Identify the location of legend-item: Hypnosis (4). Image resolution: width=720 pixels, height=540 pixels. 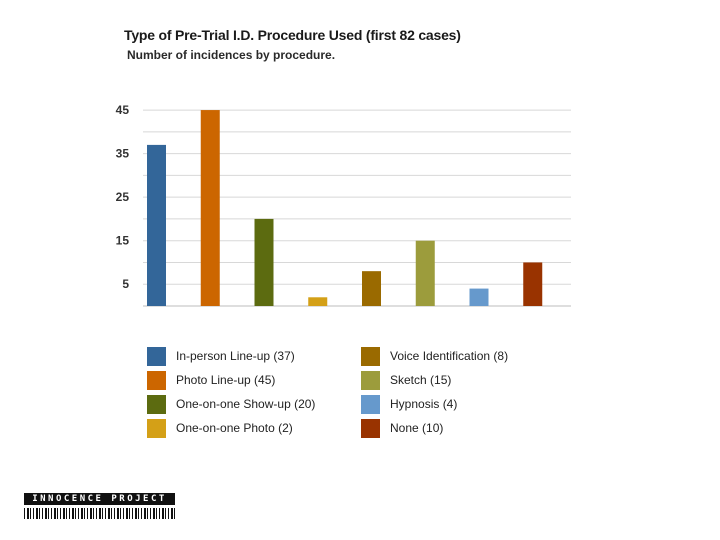
(409, 404).